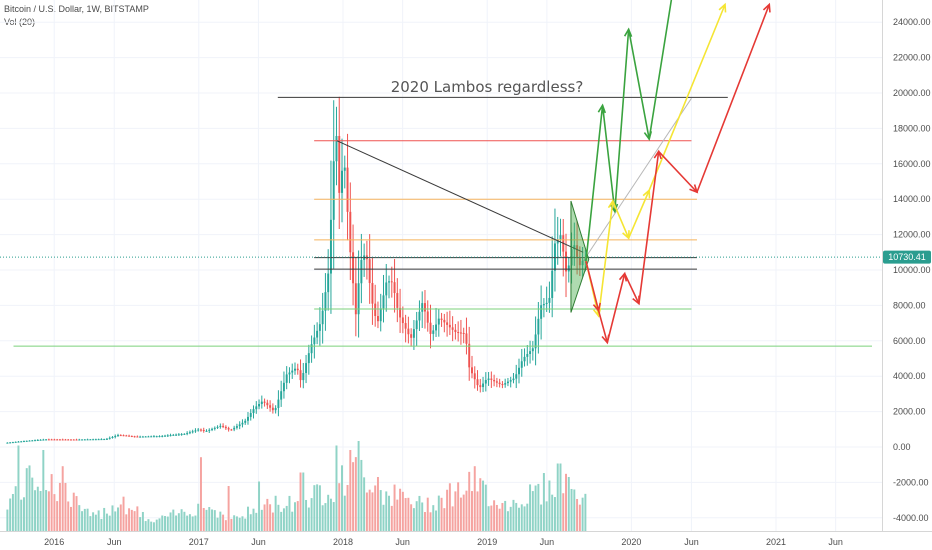 Image resolution: width=932 pixels, height=550 pixels. What do you see at coordinates (628, 32) in the screenshot?
I see `green-path-arrowhead` at bounding box center [628, 32].